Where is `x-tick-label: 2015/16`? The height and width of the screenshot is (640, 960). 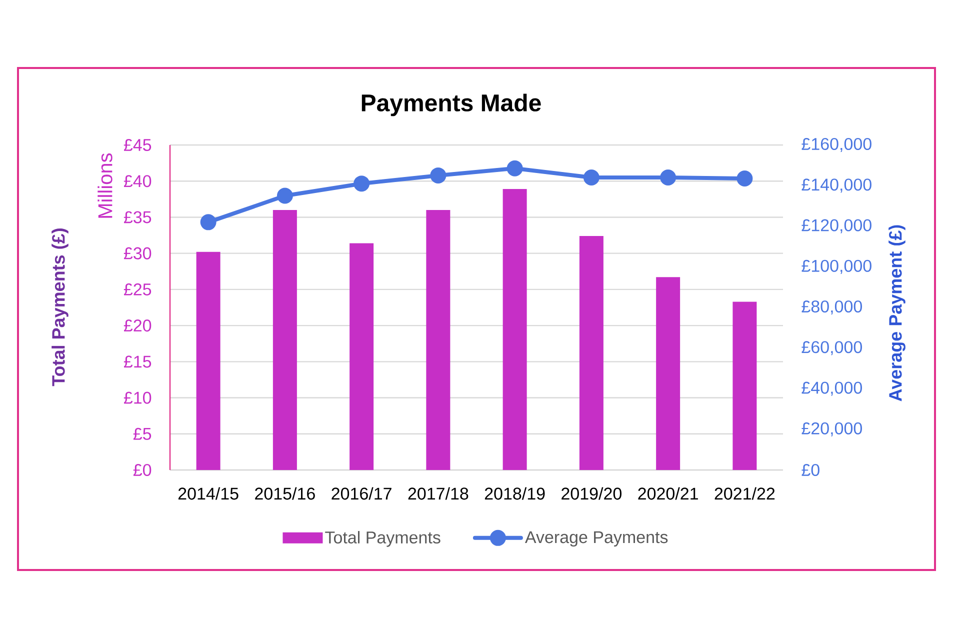
x-tick-label: 2015/16 is located at coordinates (285, 493).